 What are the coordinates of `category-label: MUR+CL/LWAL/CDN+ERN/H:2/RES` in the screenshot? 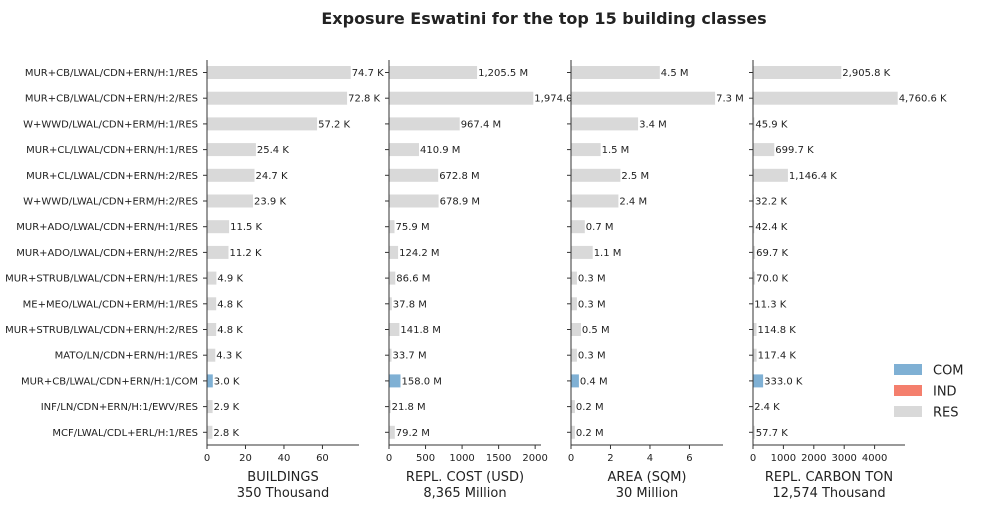 It's located at (112, 176).